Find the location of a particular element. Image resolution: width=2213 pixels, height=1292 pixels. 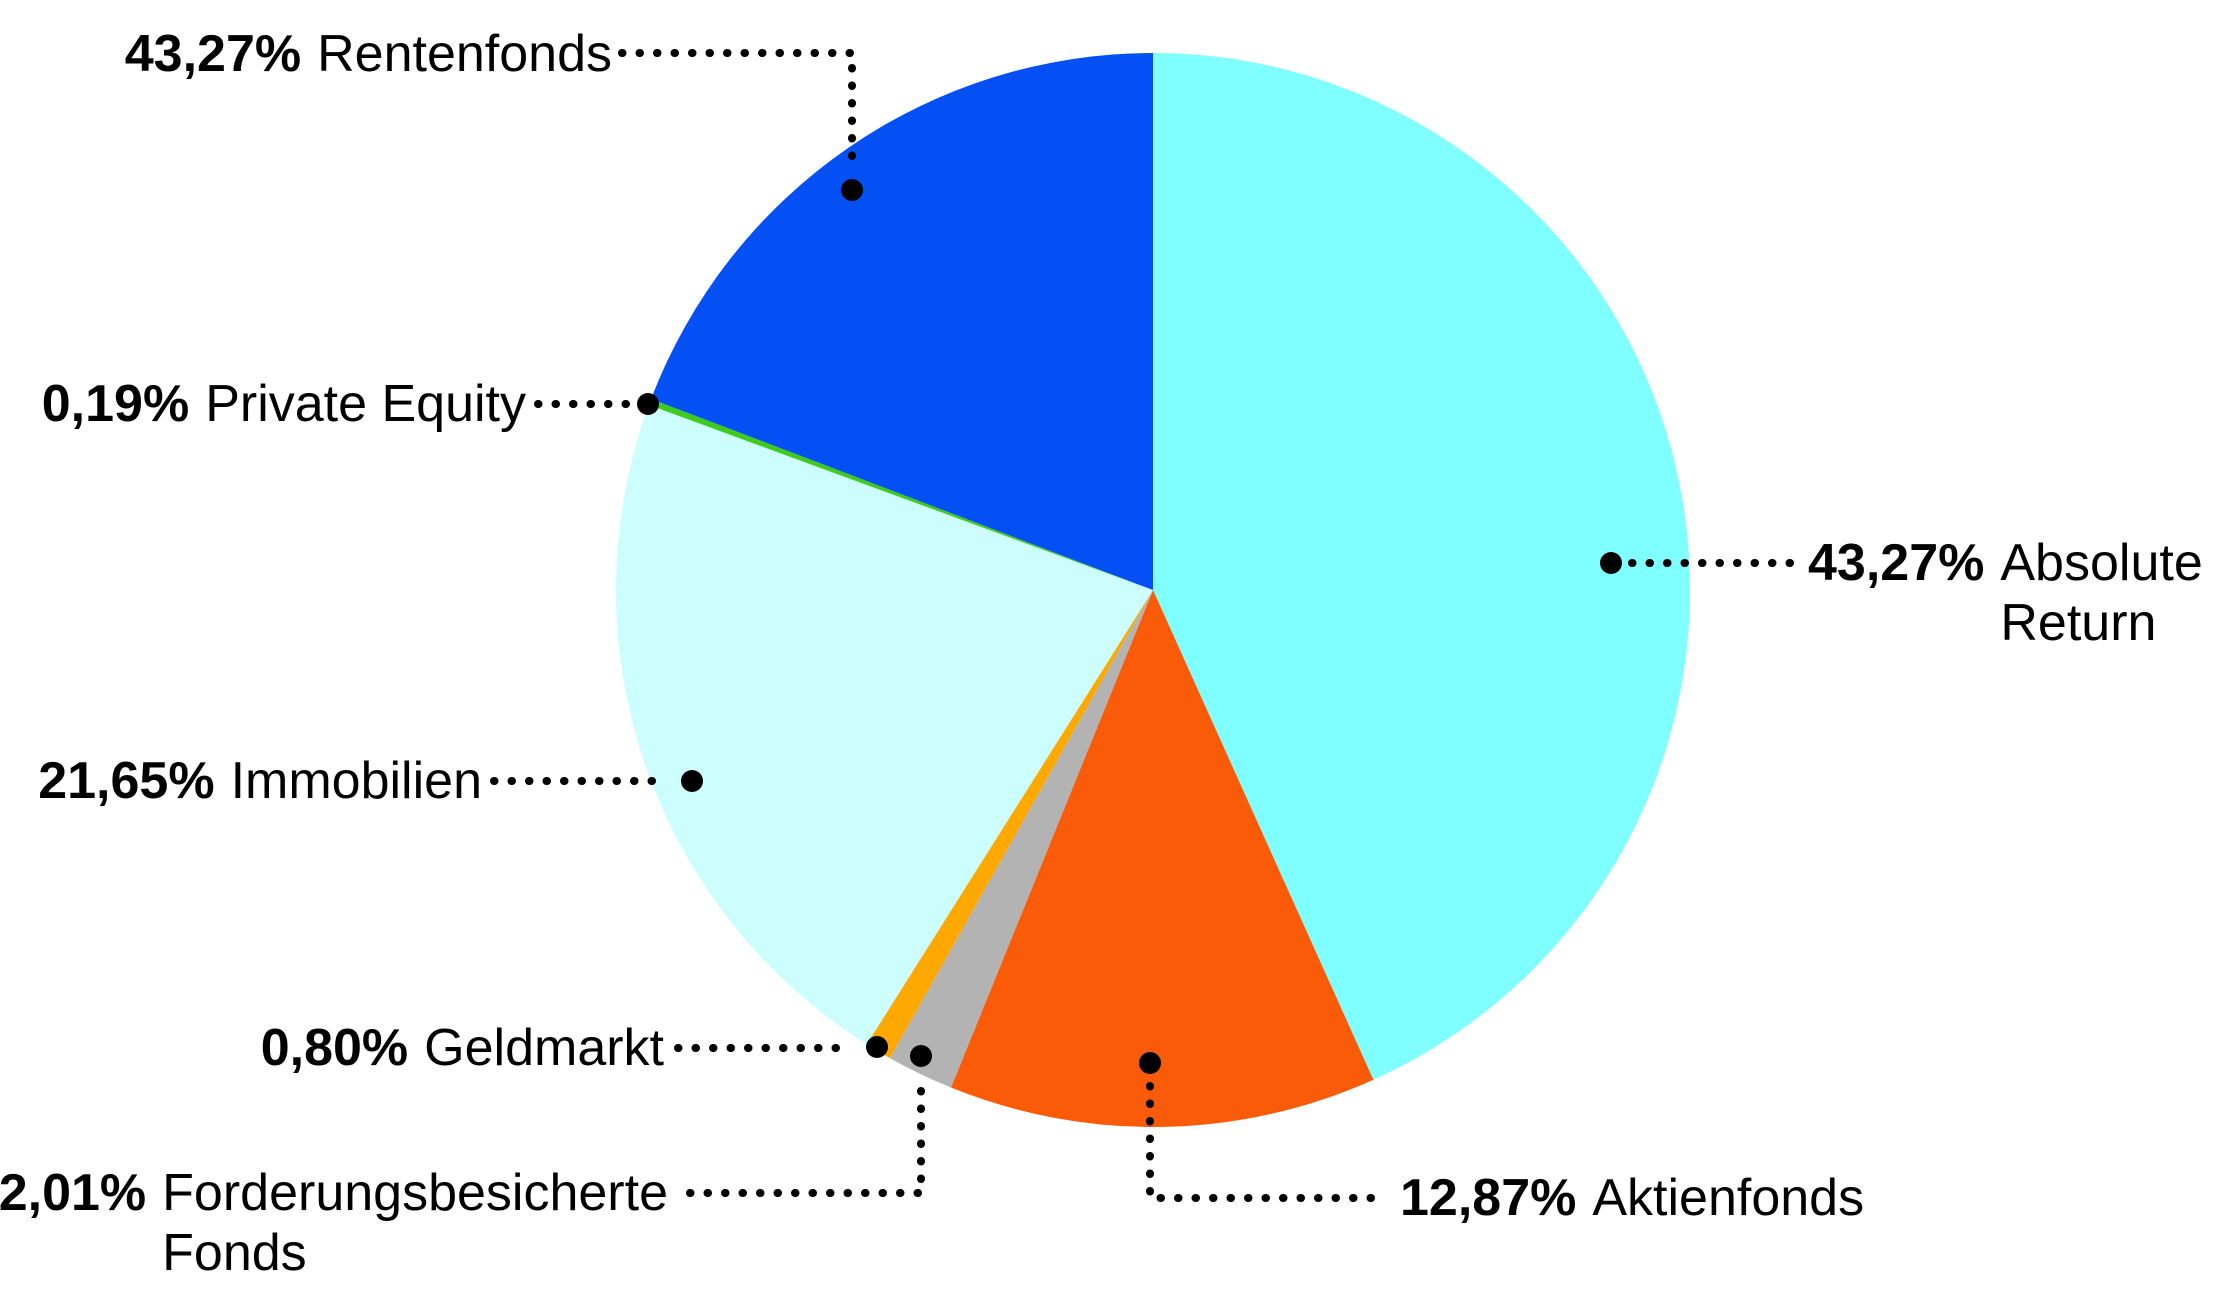

leader-dot-private-equity is located at coordinates (648, 404).